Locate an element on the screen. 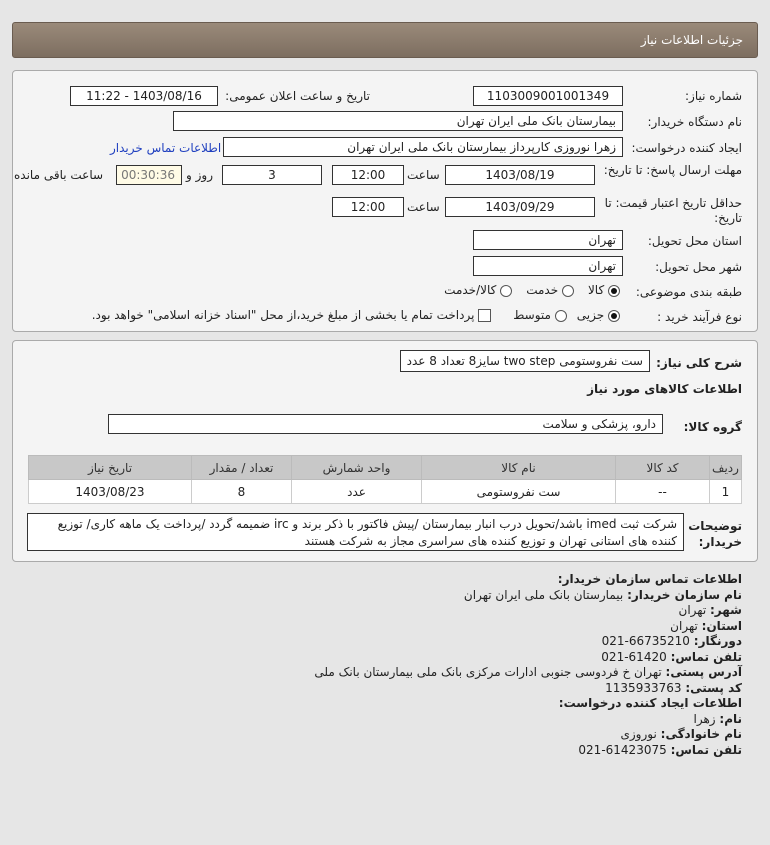 The image size is (770, 845). need-number-field: 1103009001001349 is located at coordinates (548, 96).